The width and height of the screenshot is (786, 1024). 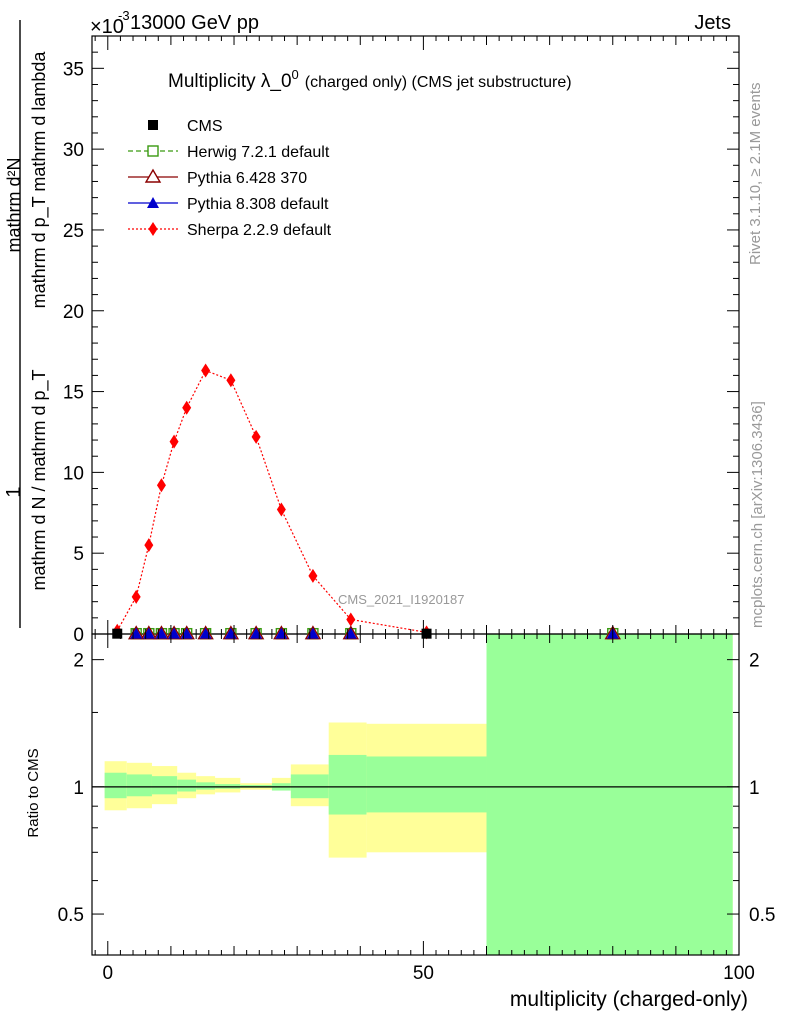 I want to click on ylabel-ratio: Ratio to CMS, so click(x=33, y=792).